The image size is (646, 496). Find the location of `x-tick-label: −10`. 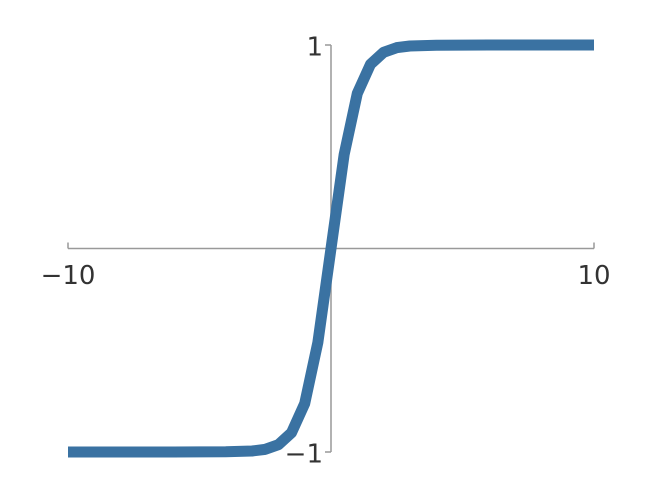

x-tick-label: −10 is located at coordinates (68, 276).